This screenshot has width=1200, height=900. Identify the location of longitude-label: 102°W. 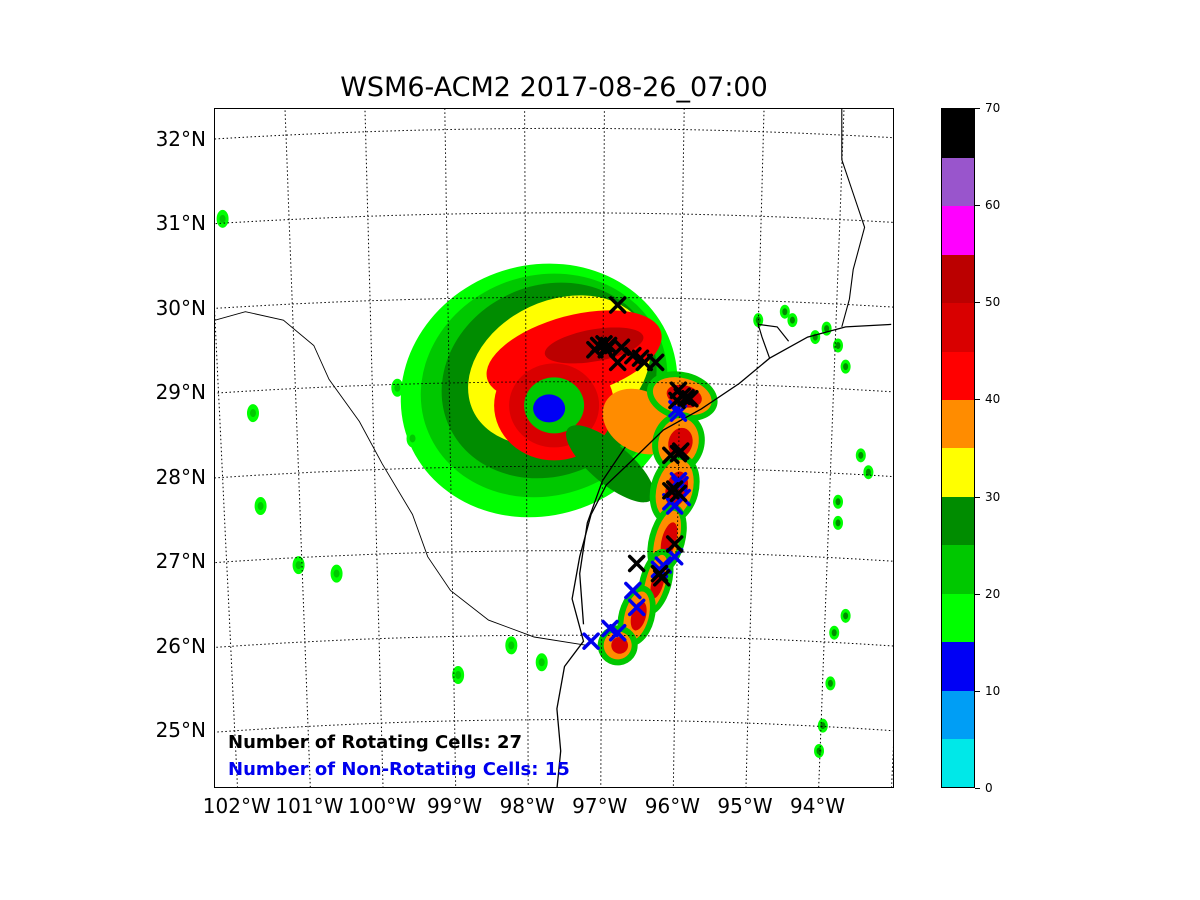
(236, 806).